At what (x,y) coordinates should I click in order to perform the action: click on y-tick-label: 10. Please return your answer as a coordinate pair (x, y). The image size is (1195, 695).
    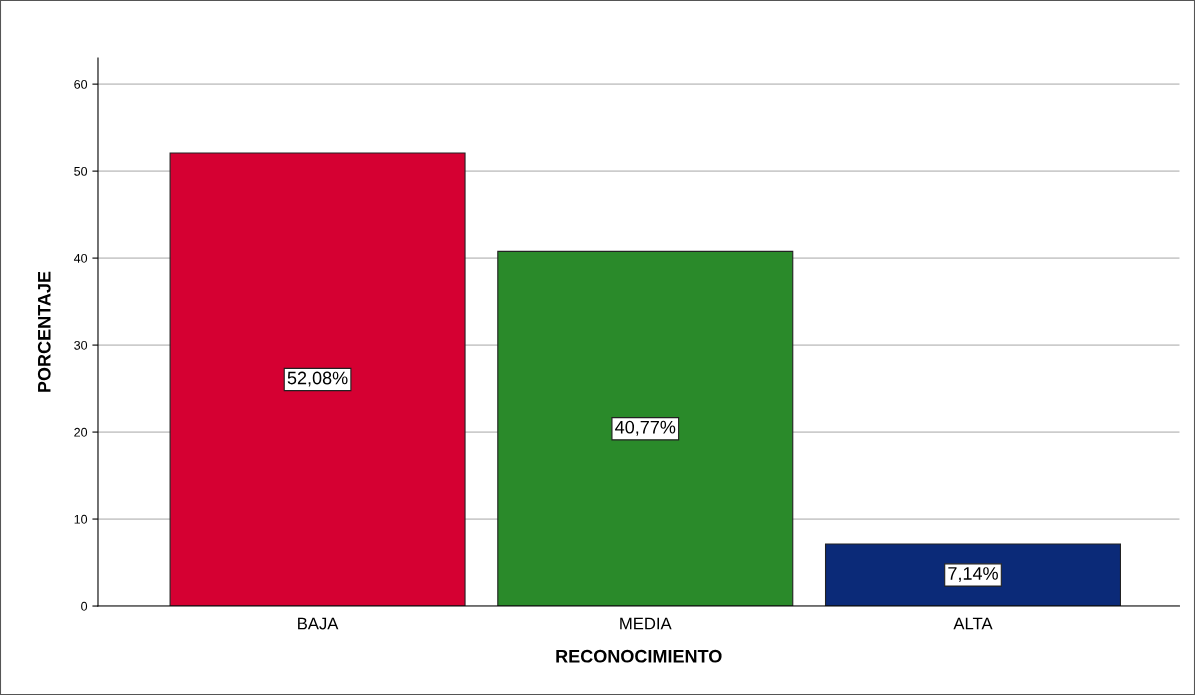
    Looking at the image, I should click on (81, 519).